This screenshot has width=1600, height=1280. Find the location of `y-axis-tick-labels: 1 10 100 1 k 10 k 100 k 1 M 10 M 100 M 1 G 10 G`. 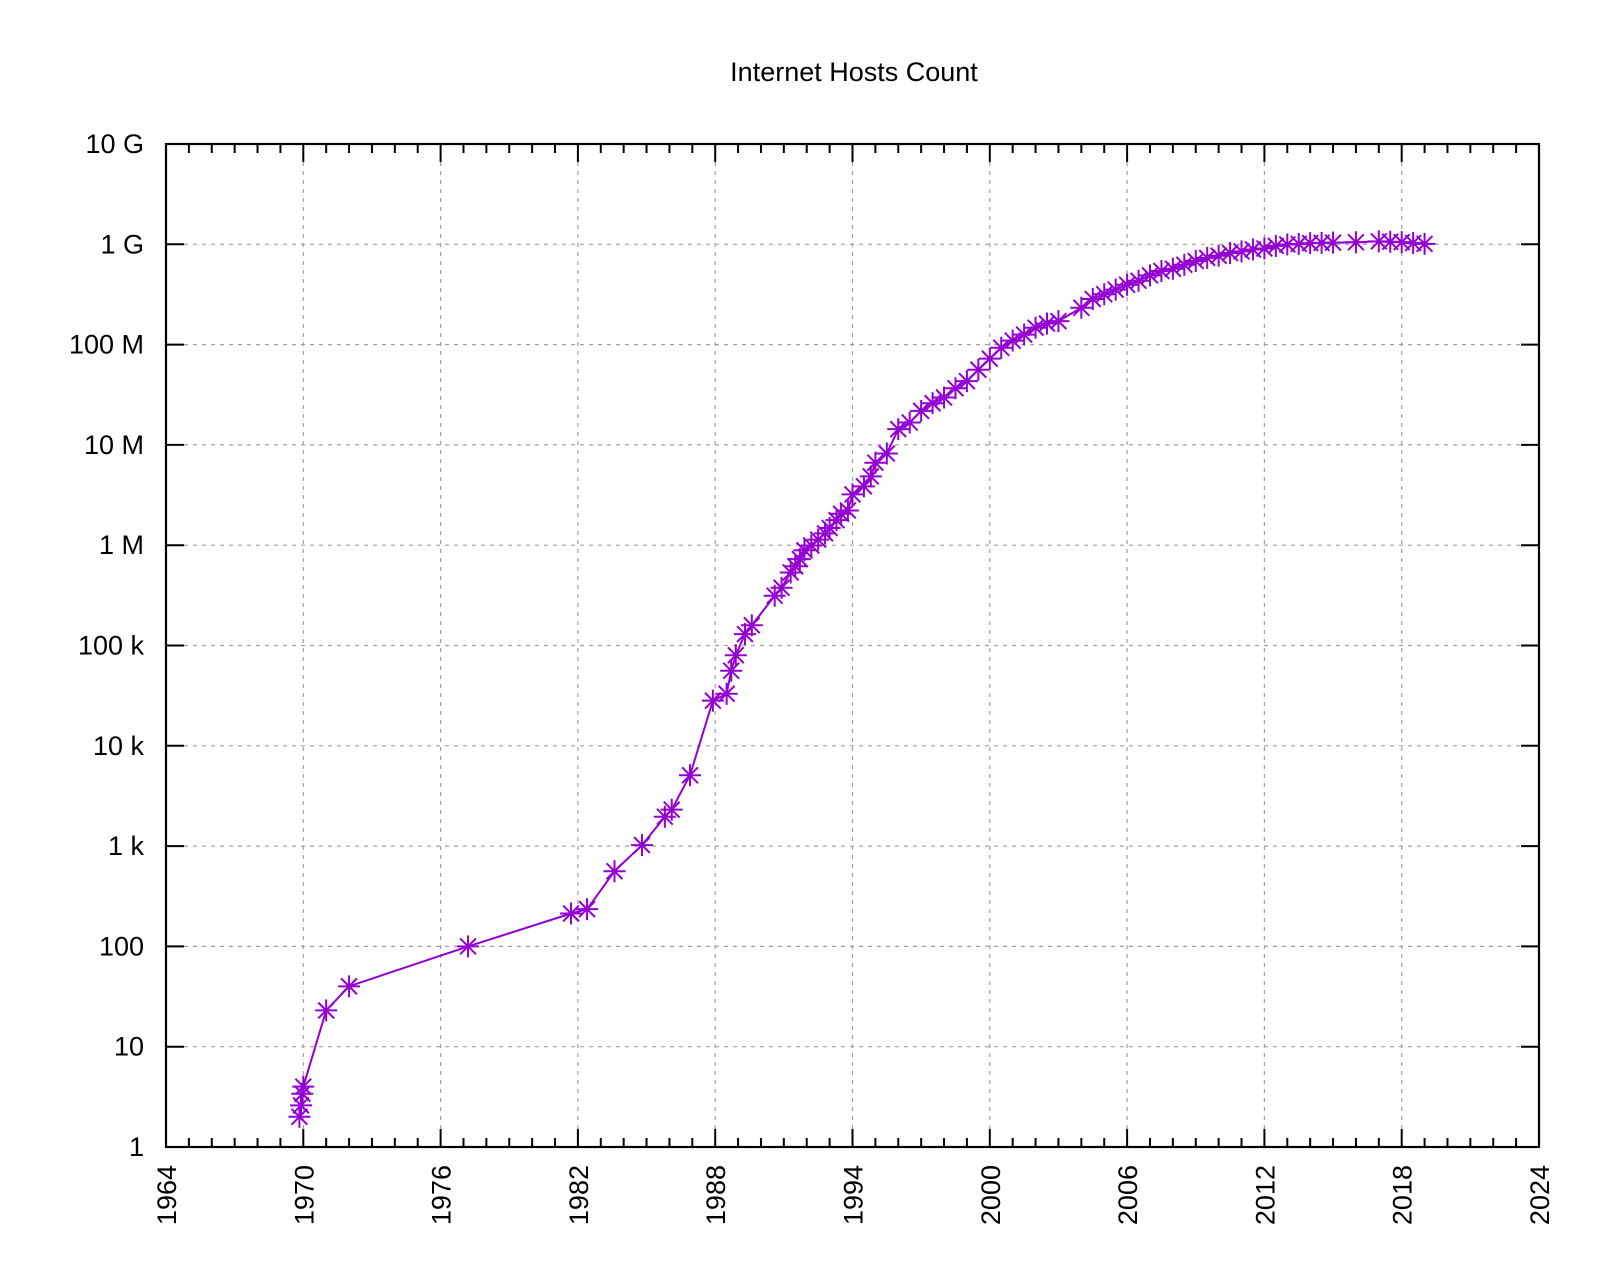

y-axis-tick-labels: 1 10 100 1 k 10 k 100 k 1 M 10 M 100 M 1 G 10 G is located at coordinates (107, 645).